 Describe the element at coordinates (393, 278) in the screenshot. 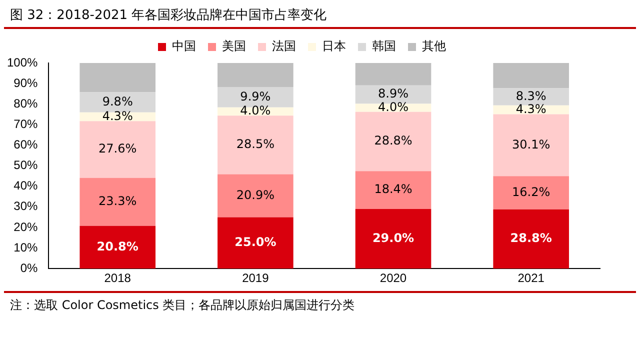

I see `x-tick-label: 2020` at that location.